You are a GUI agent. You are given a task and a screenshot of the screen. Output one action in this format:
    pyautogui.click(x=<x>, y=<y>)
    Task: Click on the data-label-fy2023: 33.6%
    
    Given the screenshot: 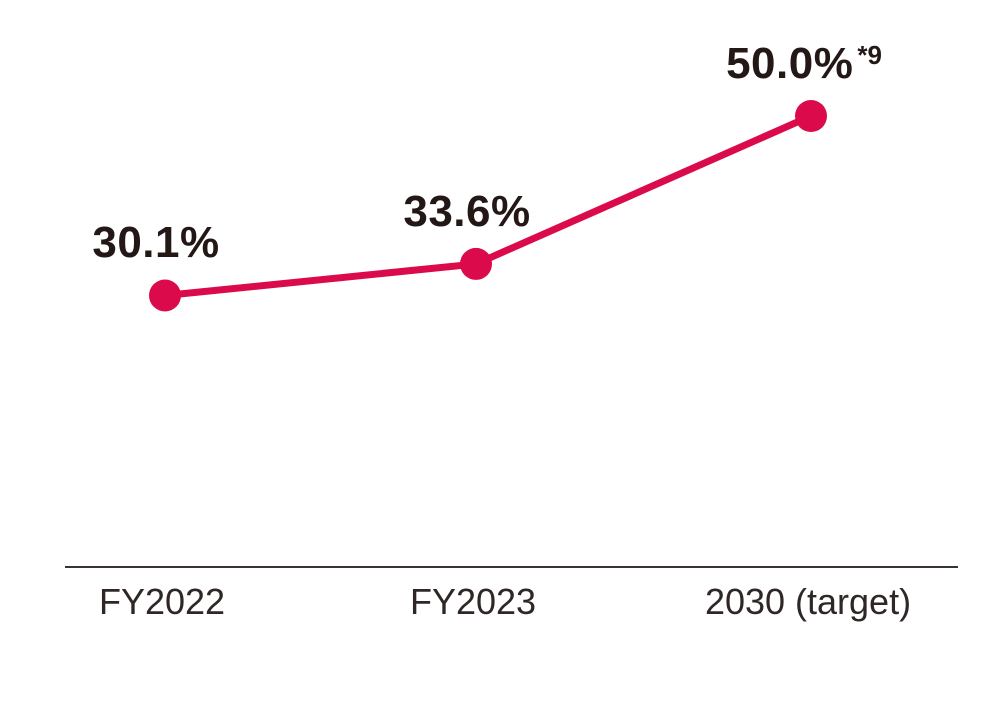 What is the action you would take?
    pyautogui.click(x=468, y=211)
    